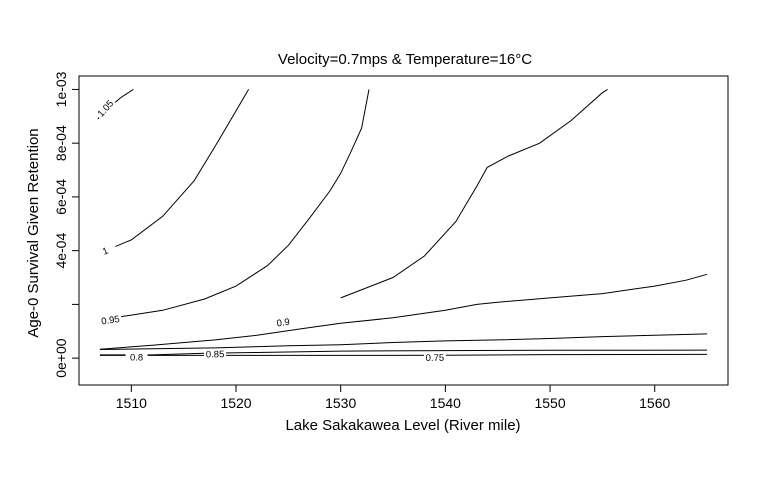 The image size is (770, 484). I want to click on contour-label: 0.95, so click(111, 321).